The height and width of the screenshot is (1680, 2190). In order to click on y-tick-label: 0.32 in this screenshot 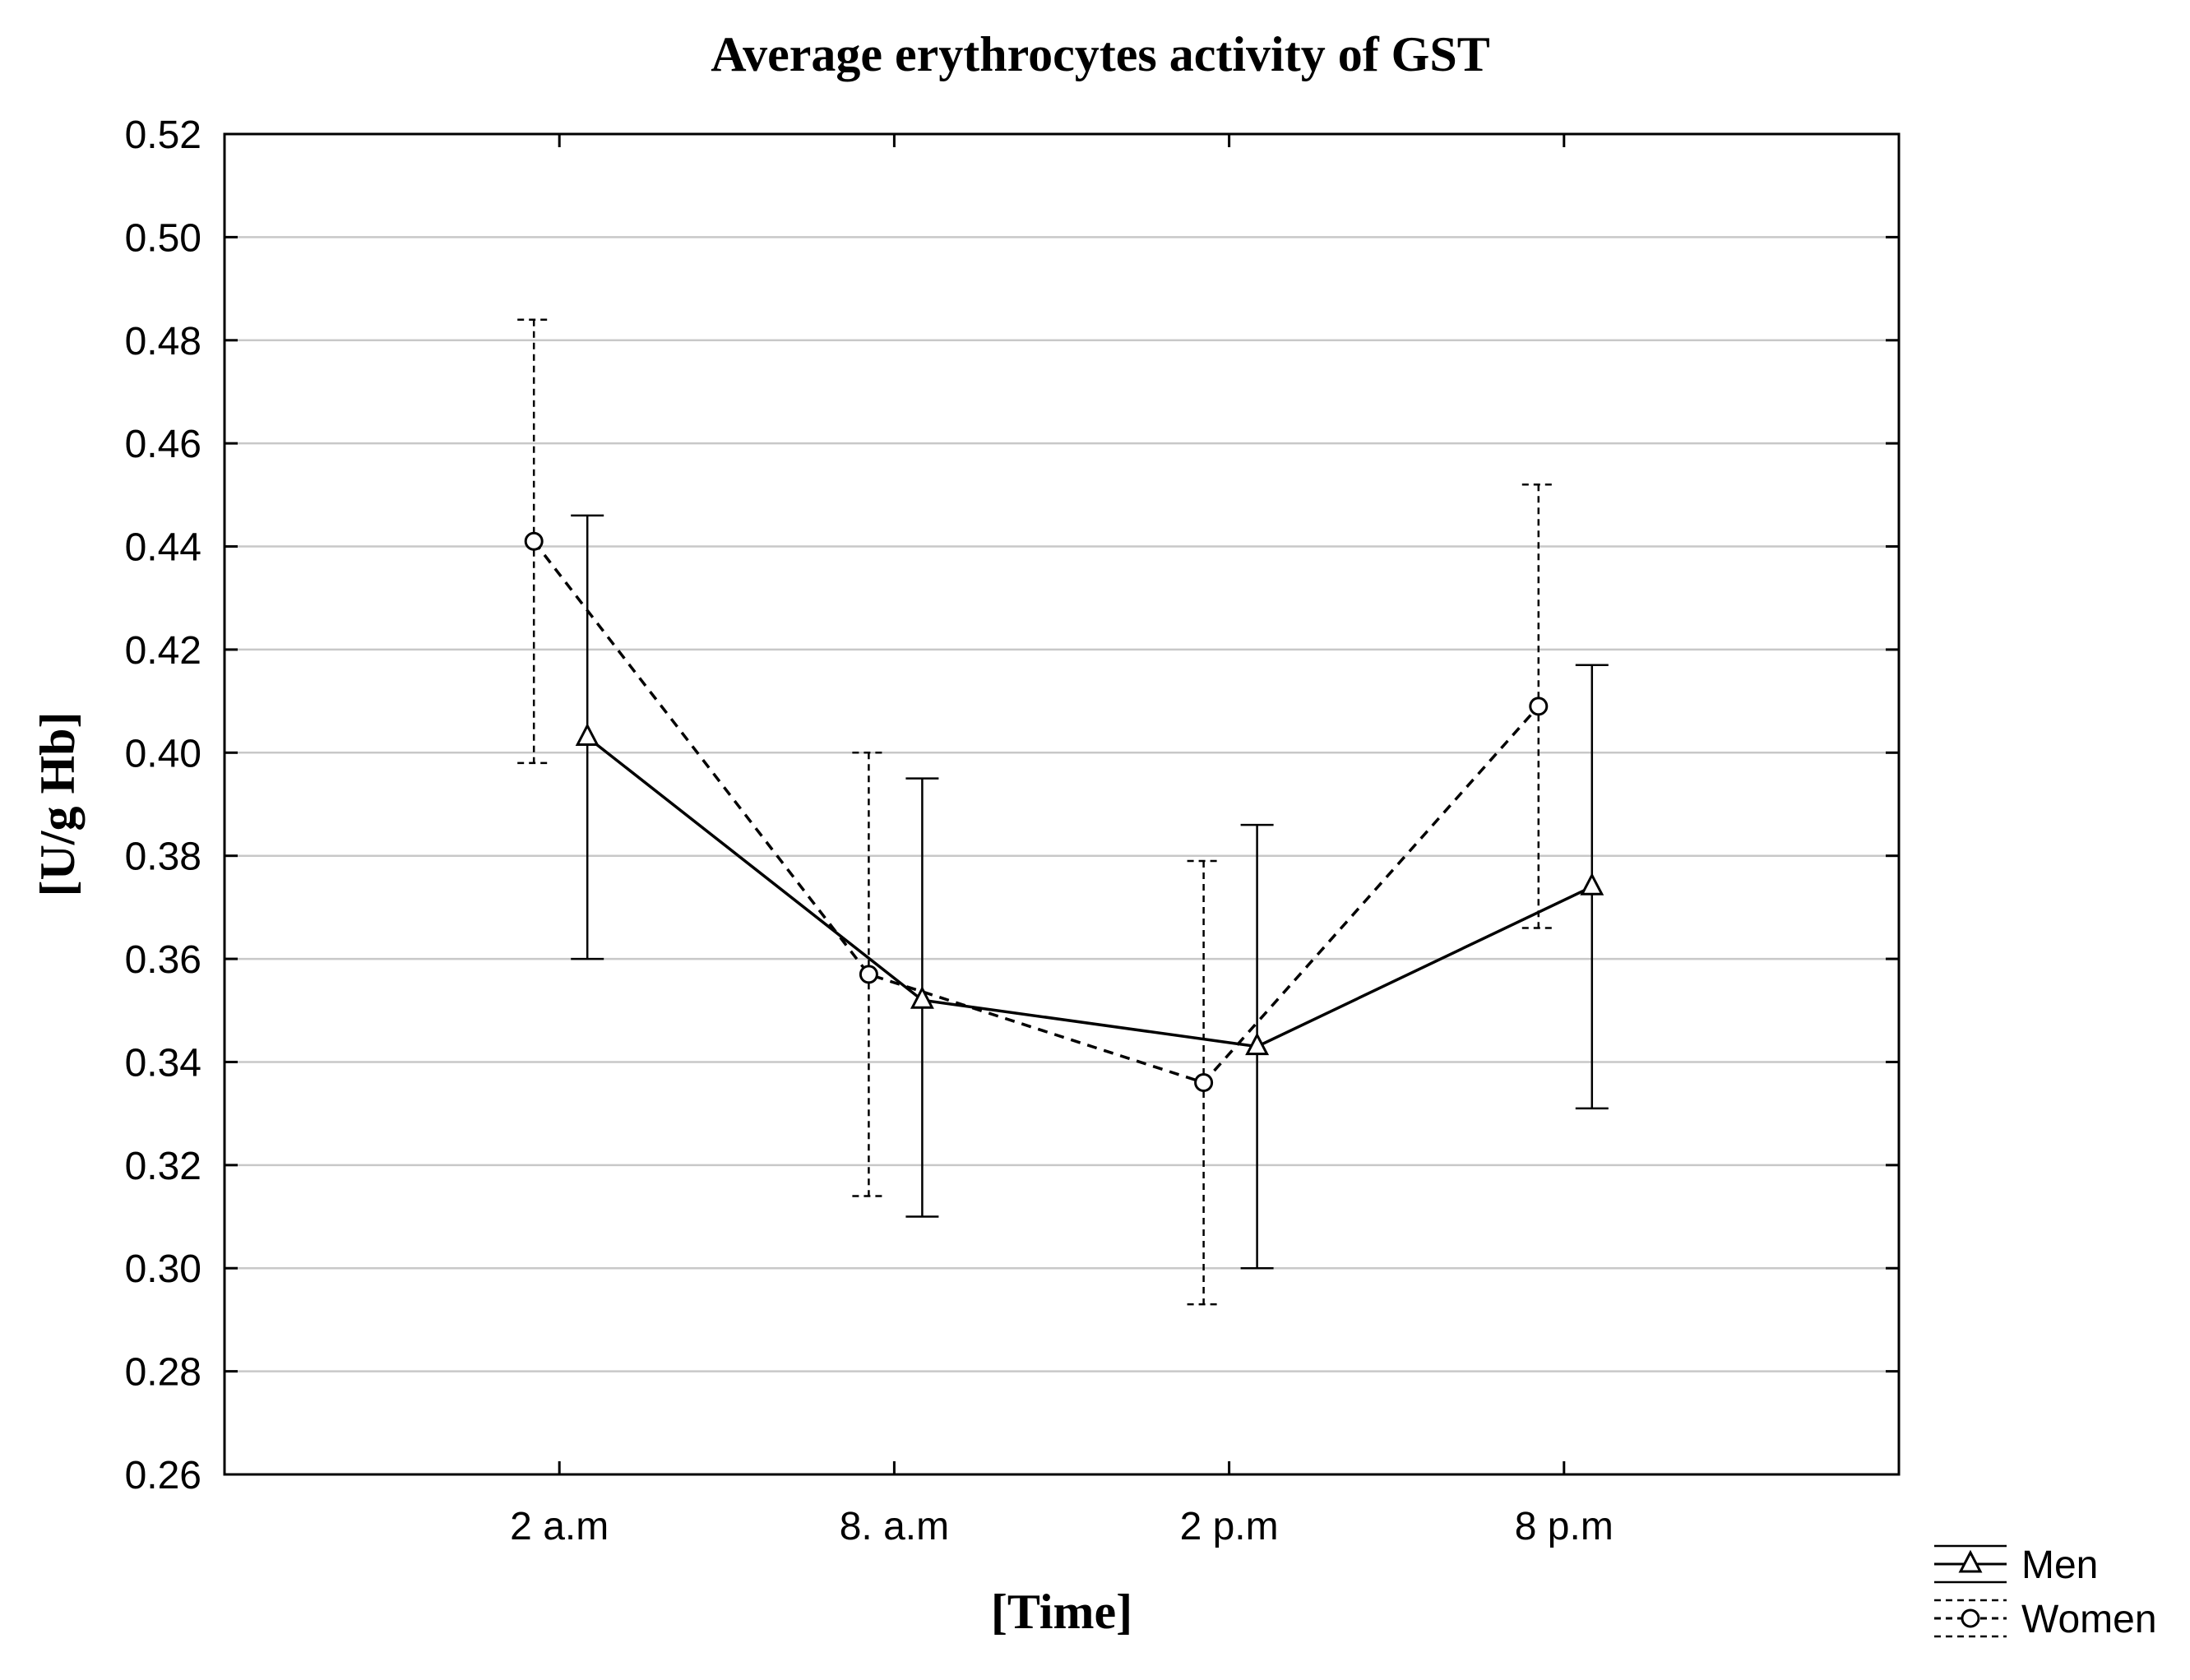, I will do `click(163, 1166)`.